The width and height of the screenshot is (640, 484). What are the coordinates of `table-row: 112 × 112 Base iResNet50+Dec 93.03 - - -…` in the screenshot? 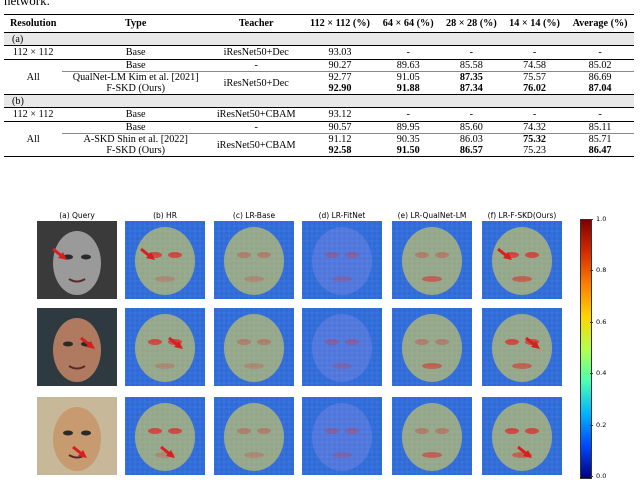 It's located at (319, 52).